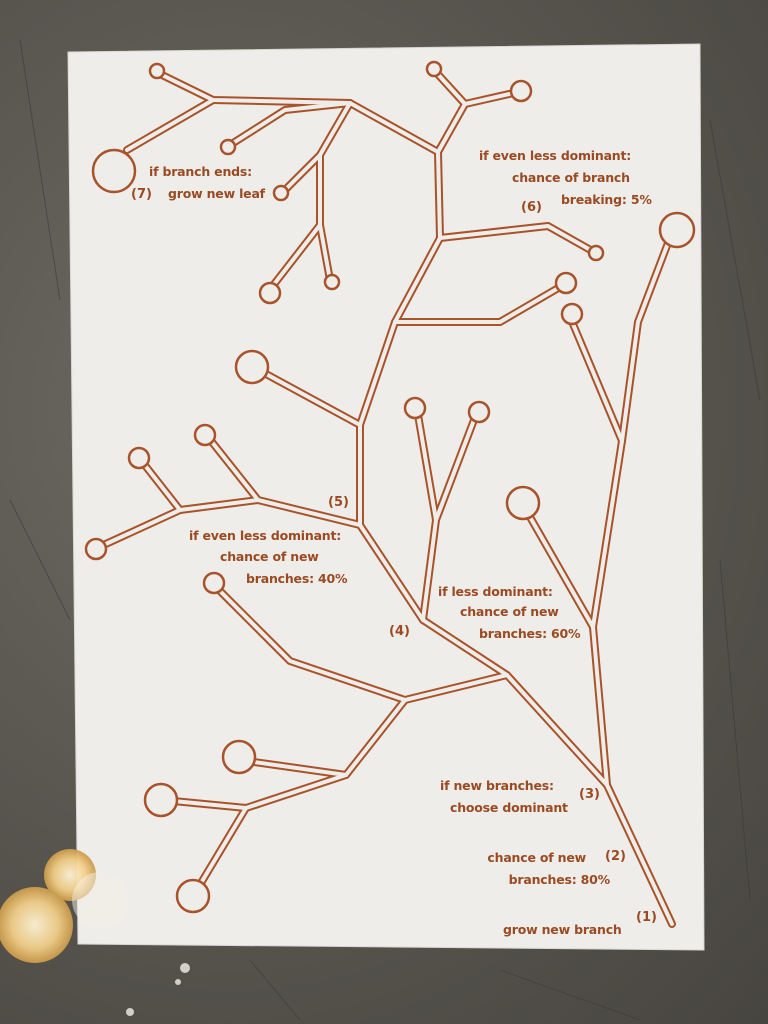  What do you see at coordinates (606, 199) in the screenshot?
I see `step6-line3: breaking: 5%` at bounding box center [606, 199].